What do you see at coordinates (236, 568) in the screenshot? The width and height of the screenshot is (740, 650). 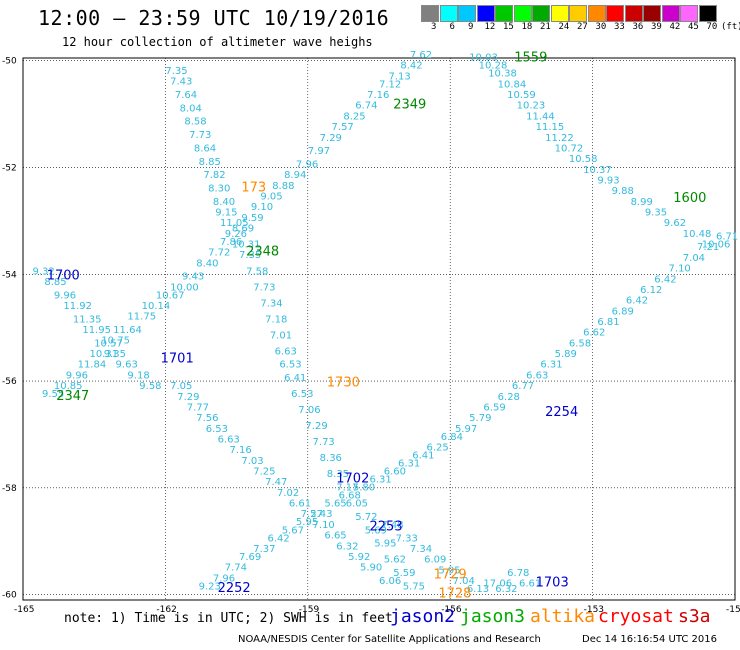 I see `wave-height-value: 7.74` at bounding box center [236, 568].